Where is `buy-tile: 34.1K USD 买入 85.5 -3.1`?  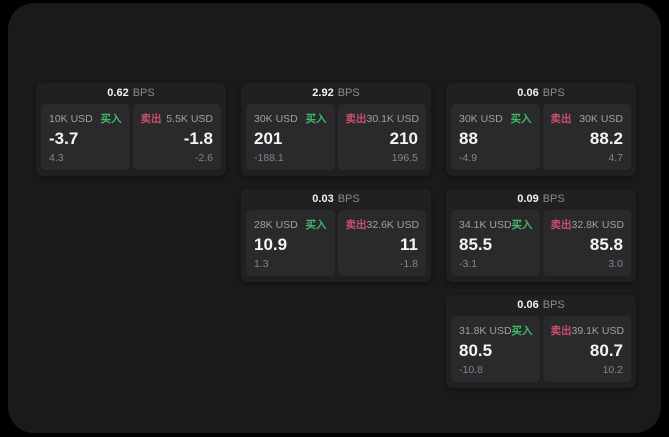 buy-tile: 34.1K USD 买入 85.5 -3.1 is located at coordinates (495, 243).